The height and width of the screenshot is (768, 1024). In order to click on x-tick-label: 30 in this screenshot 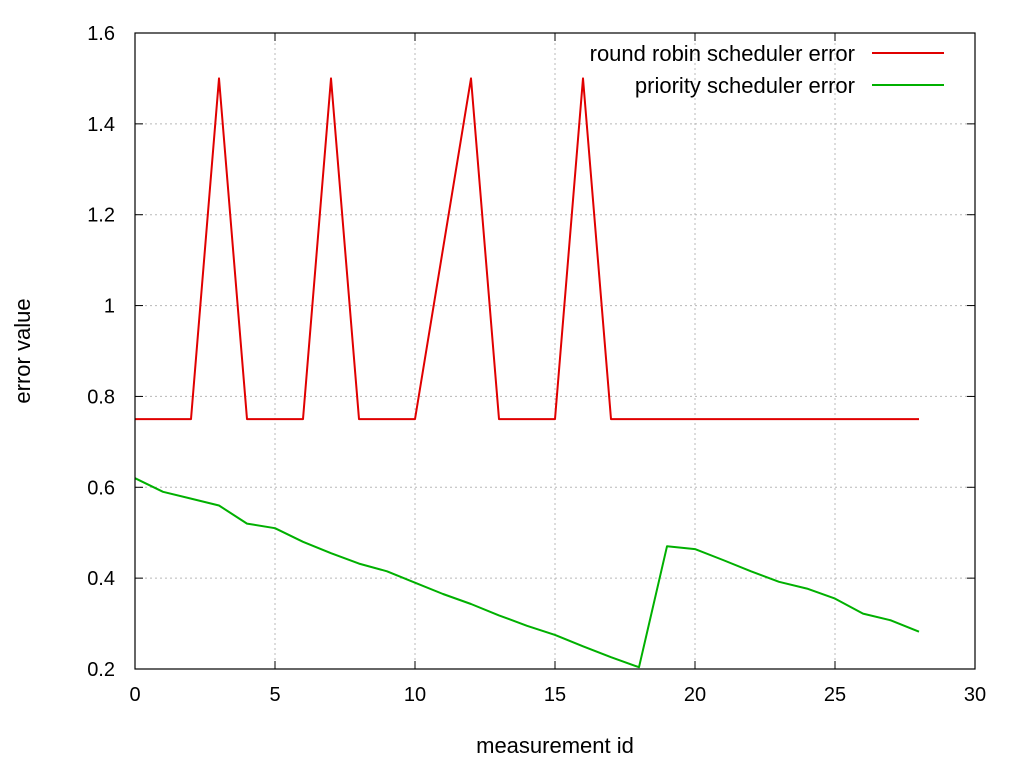, I will do `click(975, 695)`.